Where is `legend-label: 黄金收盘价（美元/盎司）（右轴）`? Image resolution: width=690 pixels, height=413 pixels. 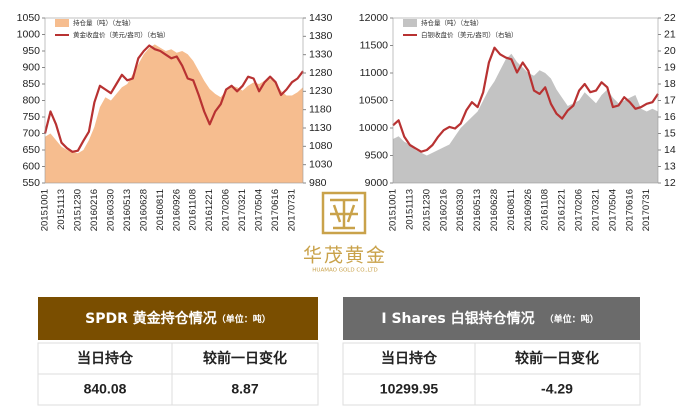
legend-label: 黄金收盘价（美元/盎司）（右轴） is located at coordinates (121, 34).